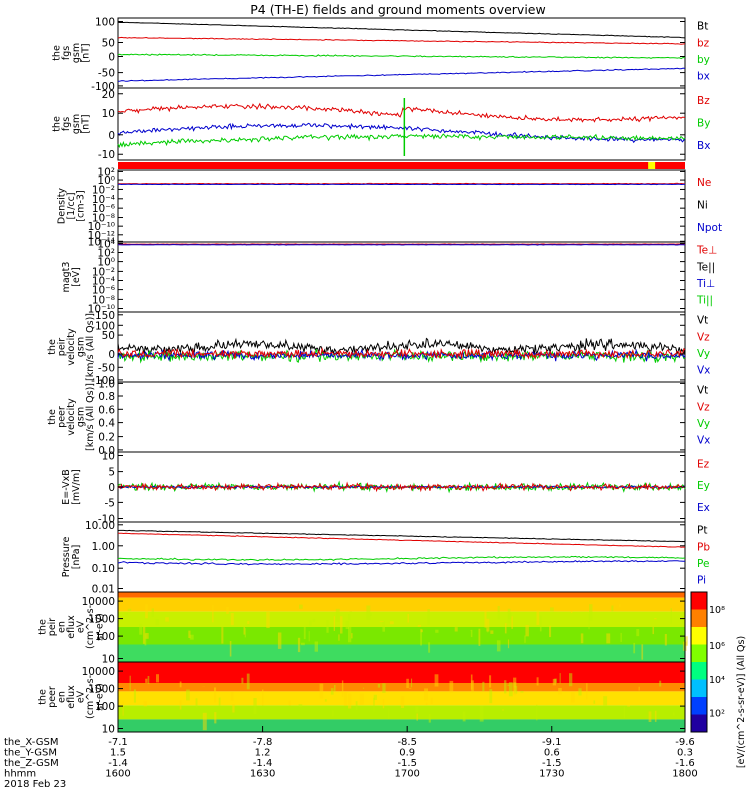 The height and width of the screenshot is (800, 750). What do you see at coordinates (701, 581) in the screenshot?
I see `legend-Pi: Pi` at bounding box center [701, 581].